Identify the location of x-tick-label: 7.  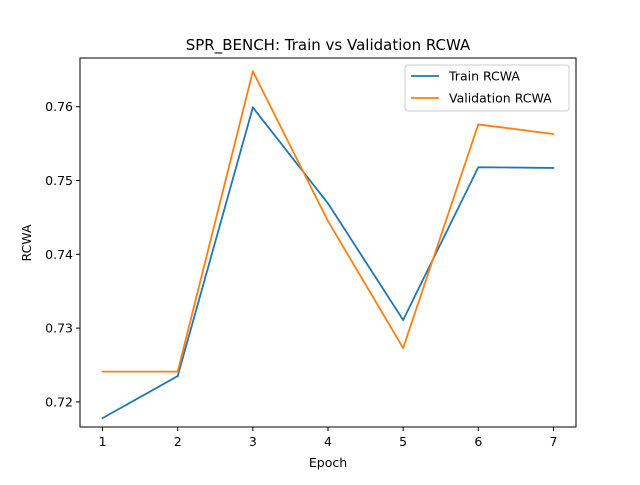
(553, 441).